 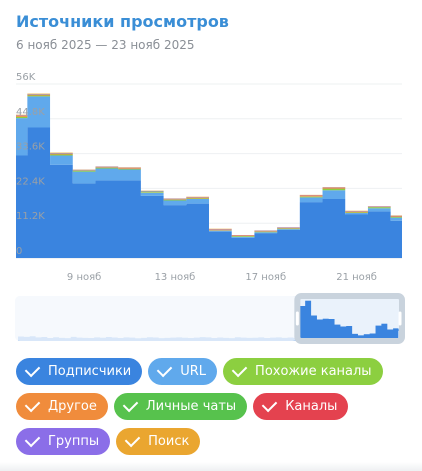 What do you see at coordinates (191, 406) in the screenshot?
I see `legend-label: Личные чаты` at bounding box center [191, 406].